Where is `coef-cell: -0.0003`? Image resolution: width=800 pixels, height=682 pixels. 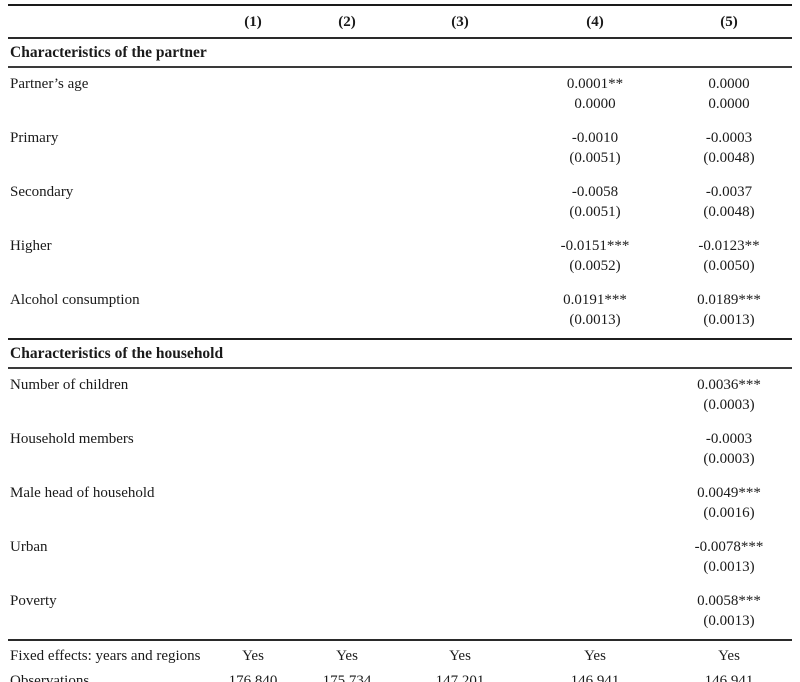 coef-cell: -0.0003 is located at coordinates (729, 439).